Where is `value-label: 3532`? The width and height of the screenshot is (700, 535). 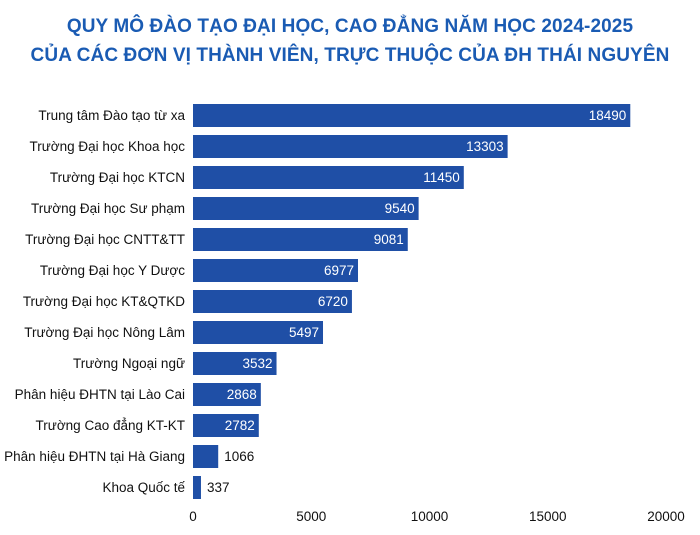 value-label: 3532 is located at coordinates (257, 363).